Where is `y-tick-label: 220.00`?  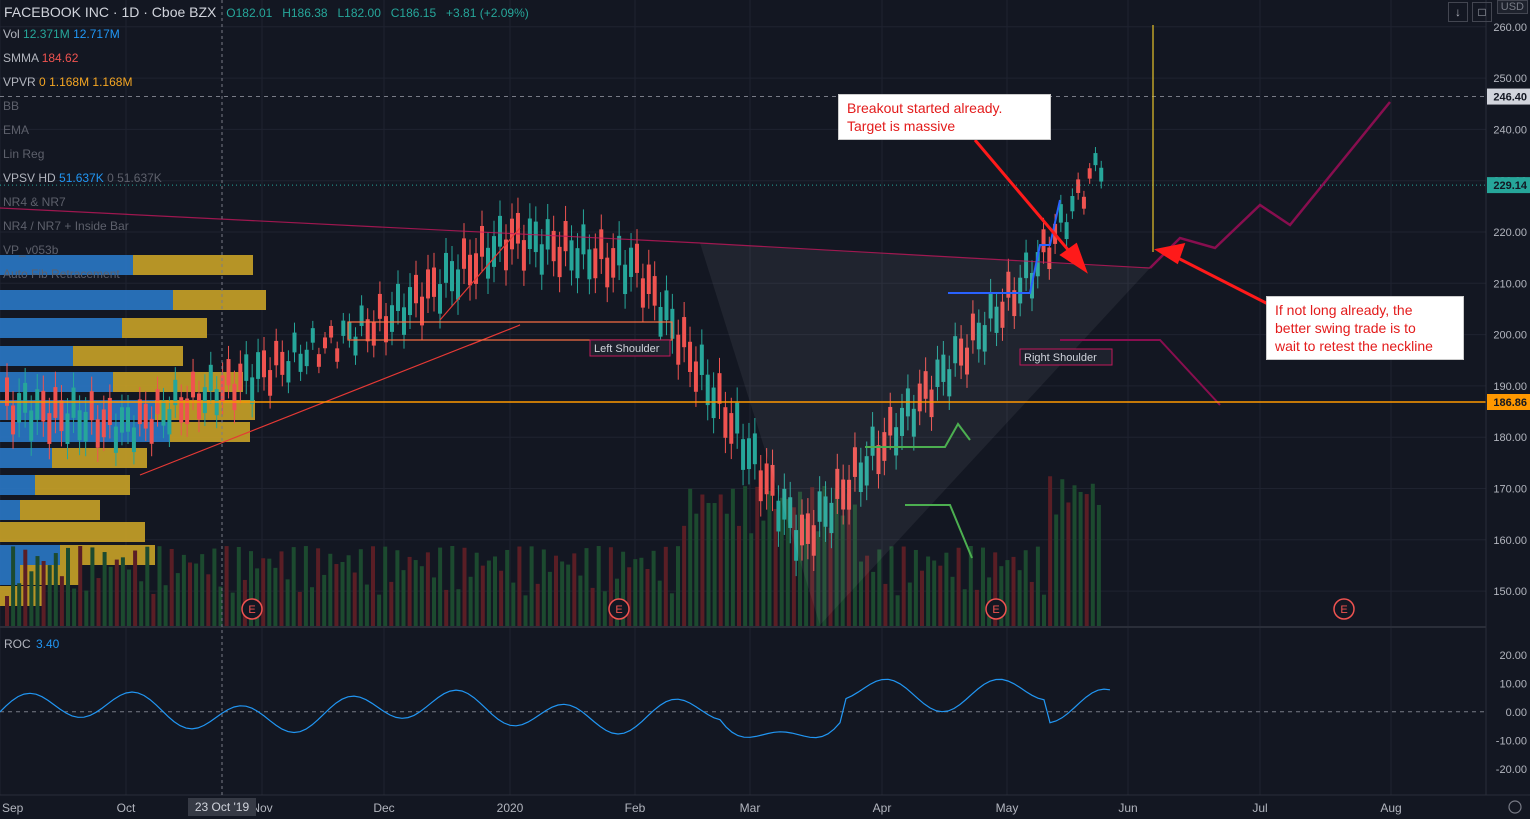
y-tick-label: 220.00 is located at coordinates (1510, 233).